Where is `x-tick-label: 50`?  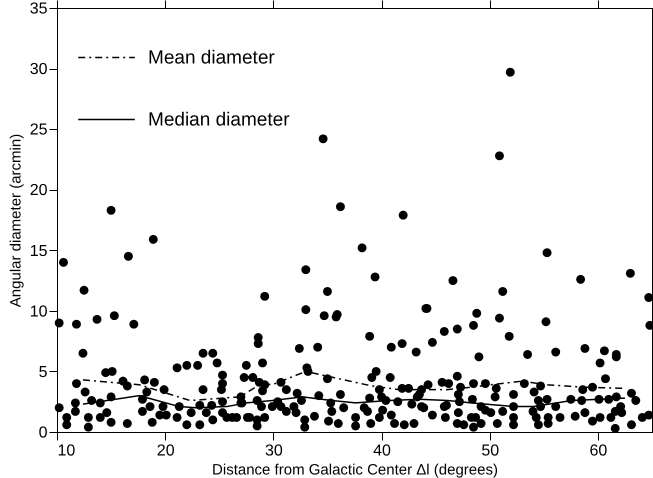 x-tick-label: 50 is located at coordinates (490, 451).